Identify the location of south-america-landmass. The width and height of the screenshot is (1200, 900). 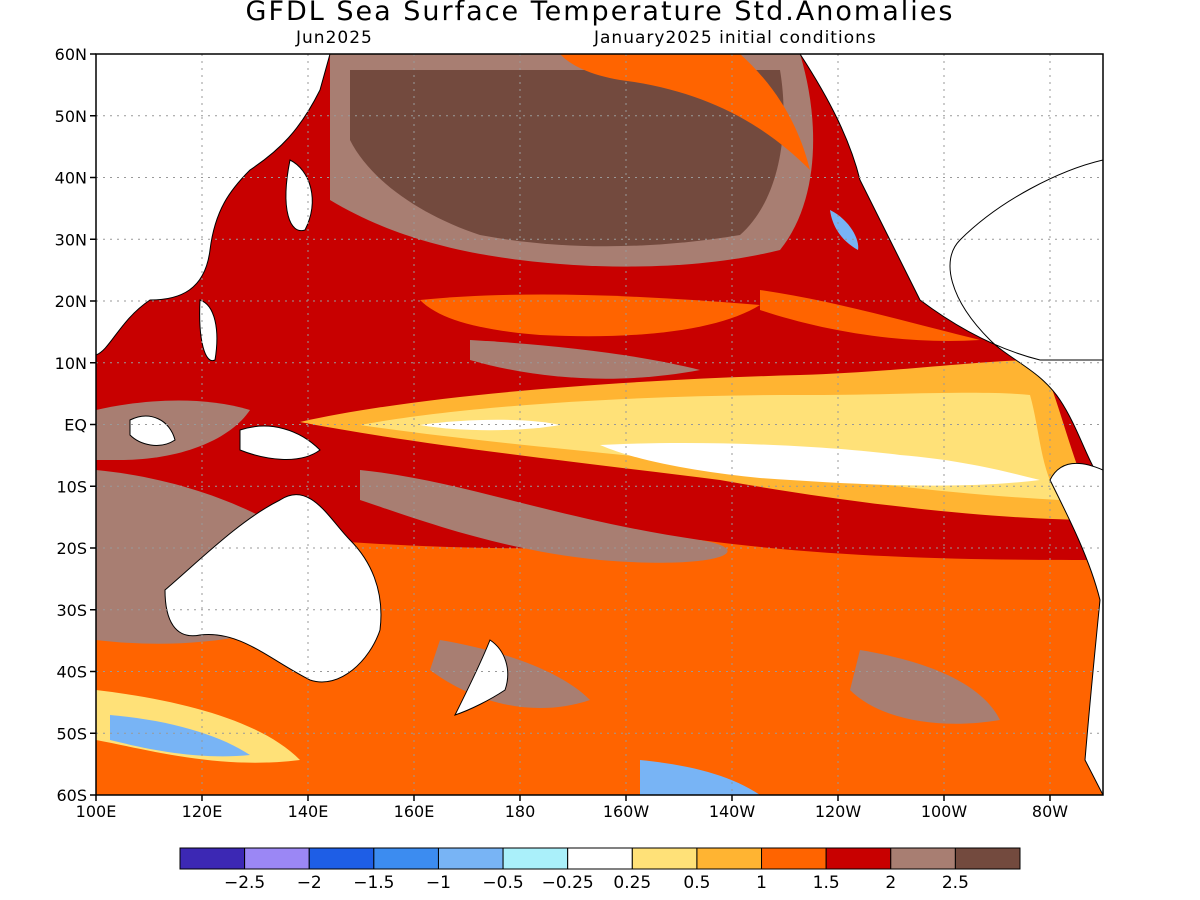
(1076, 628).